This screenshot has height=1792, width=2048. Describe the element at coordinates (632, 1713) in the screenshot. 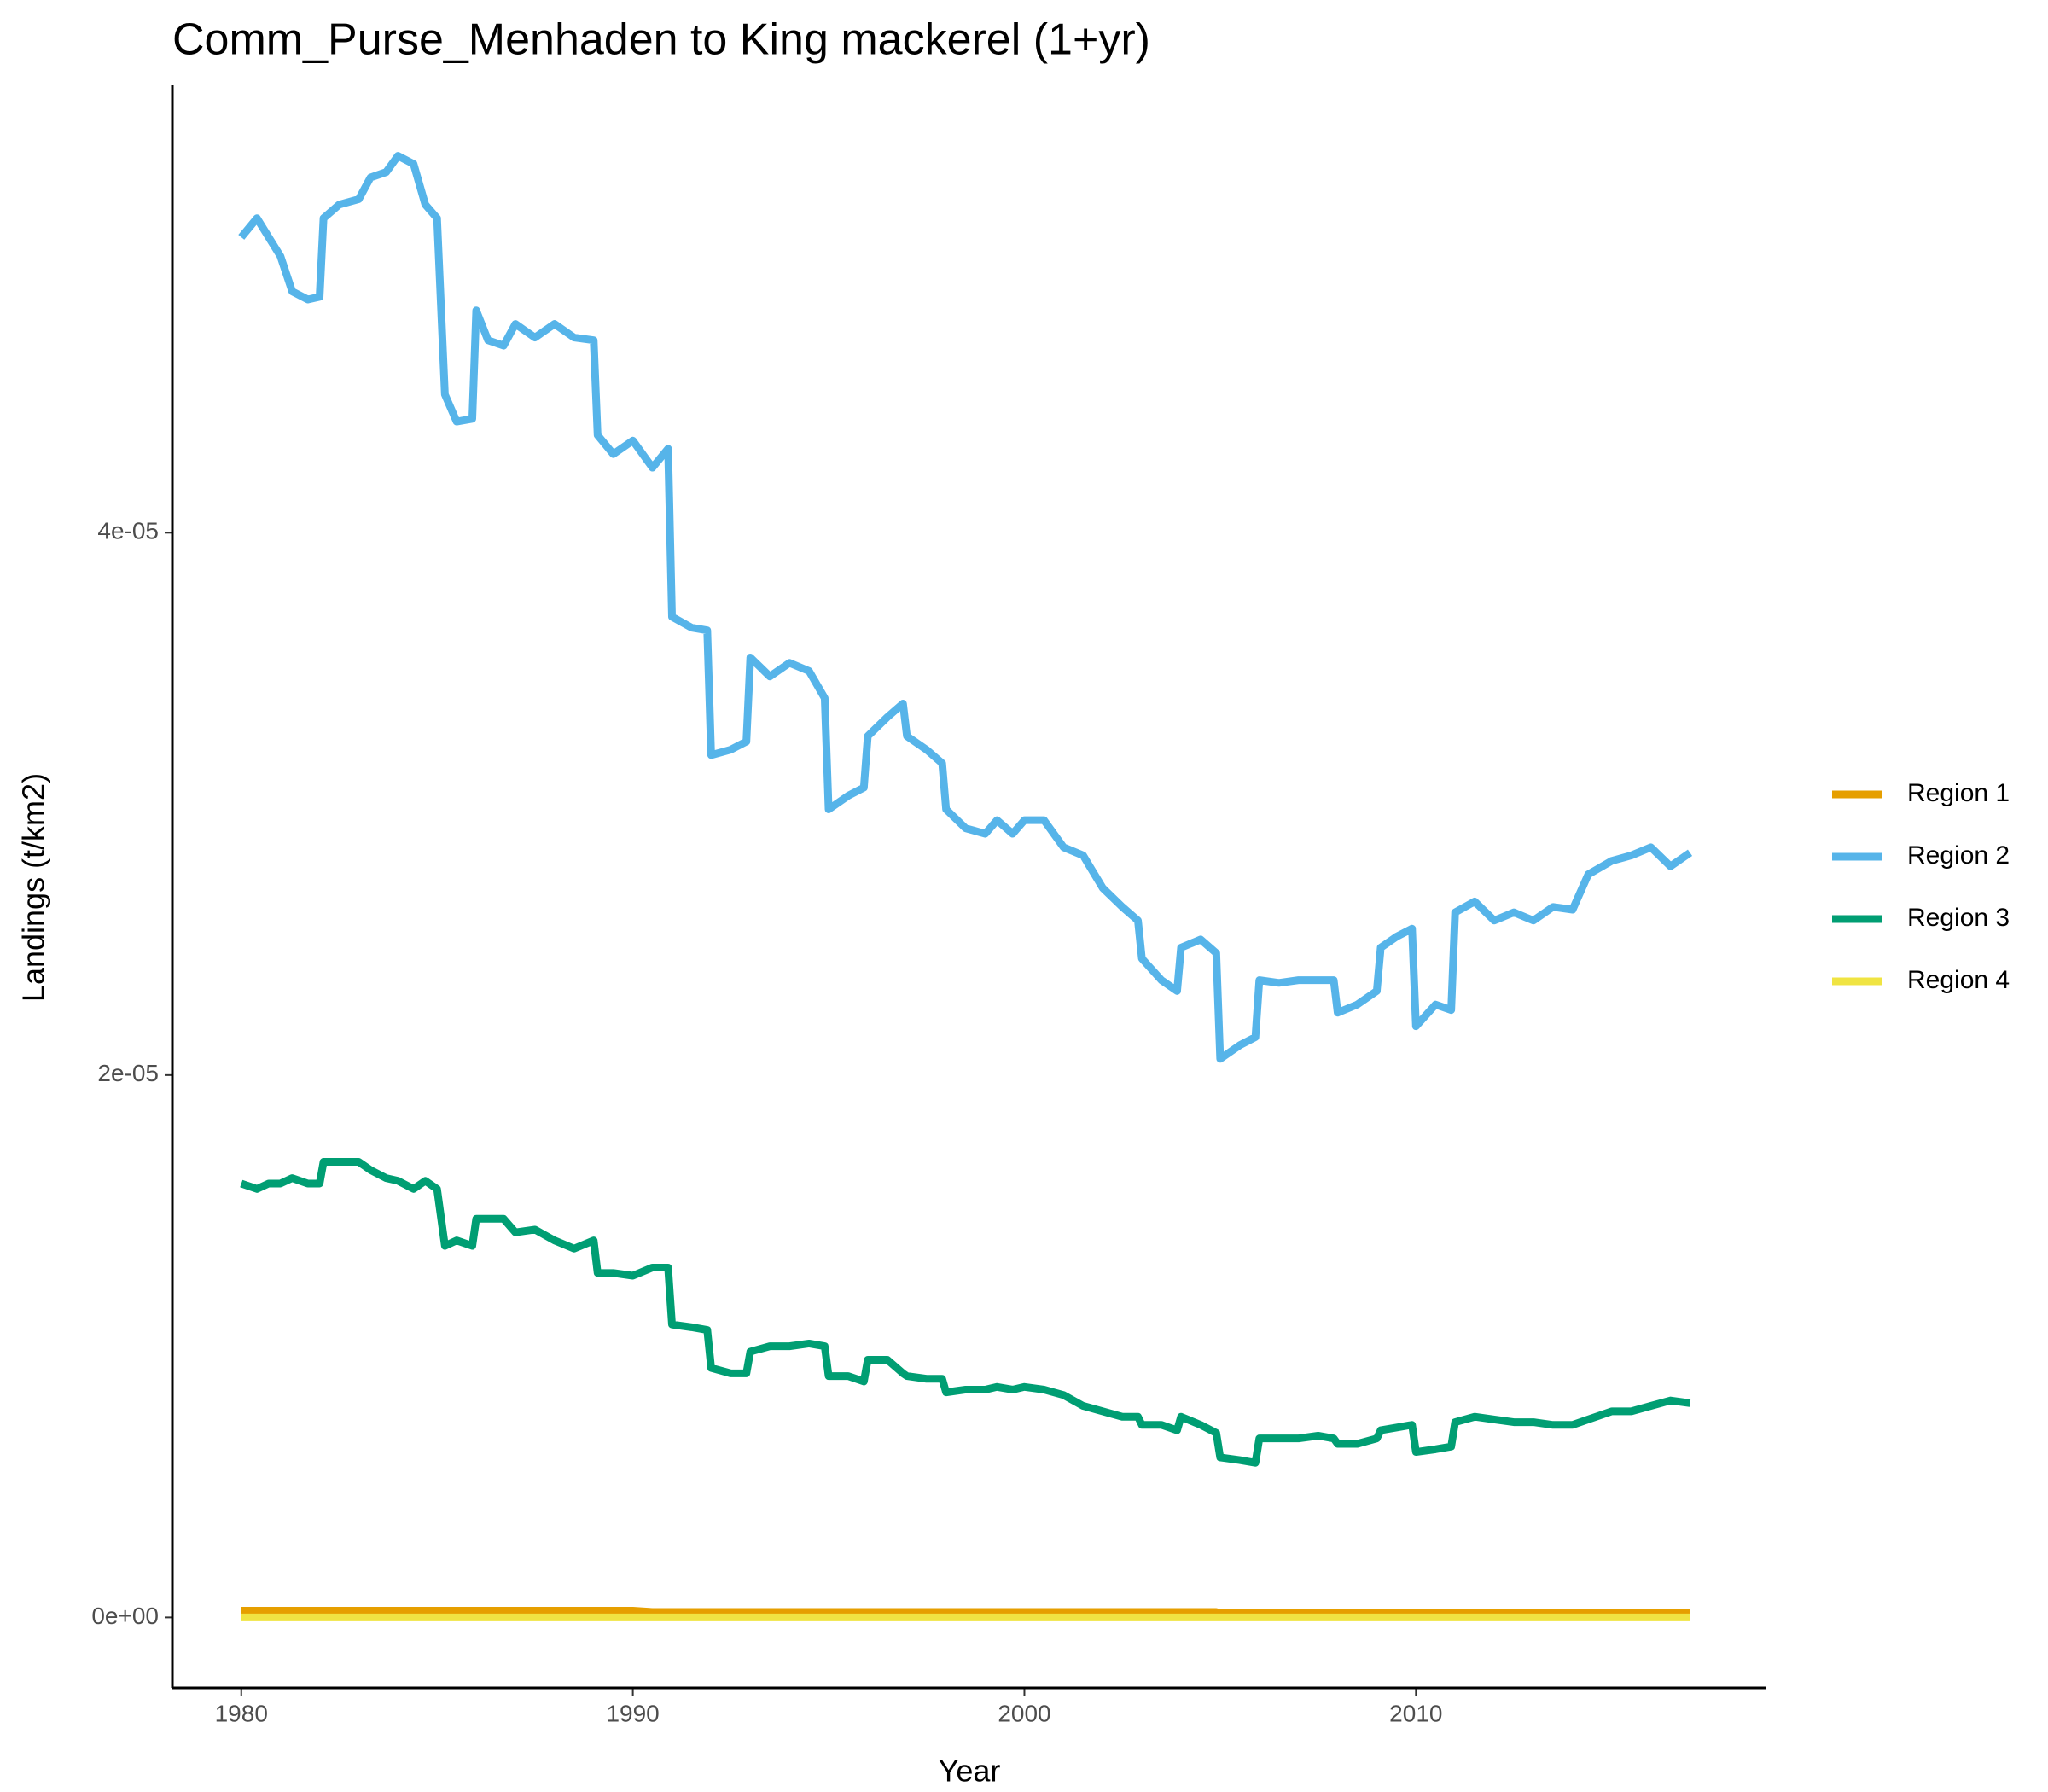

I see `x-tick-label: 1990` at that location.